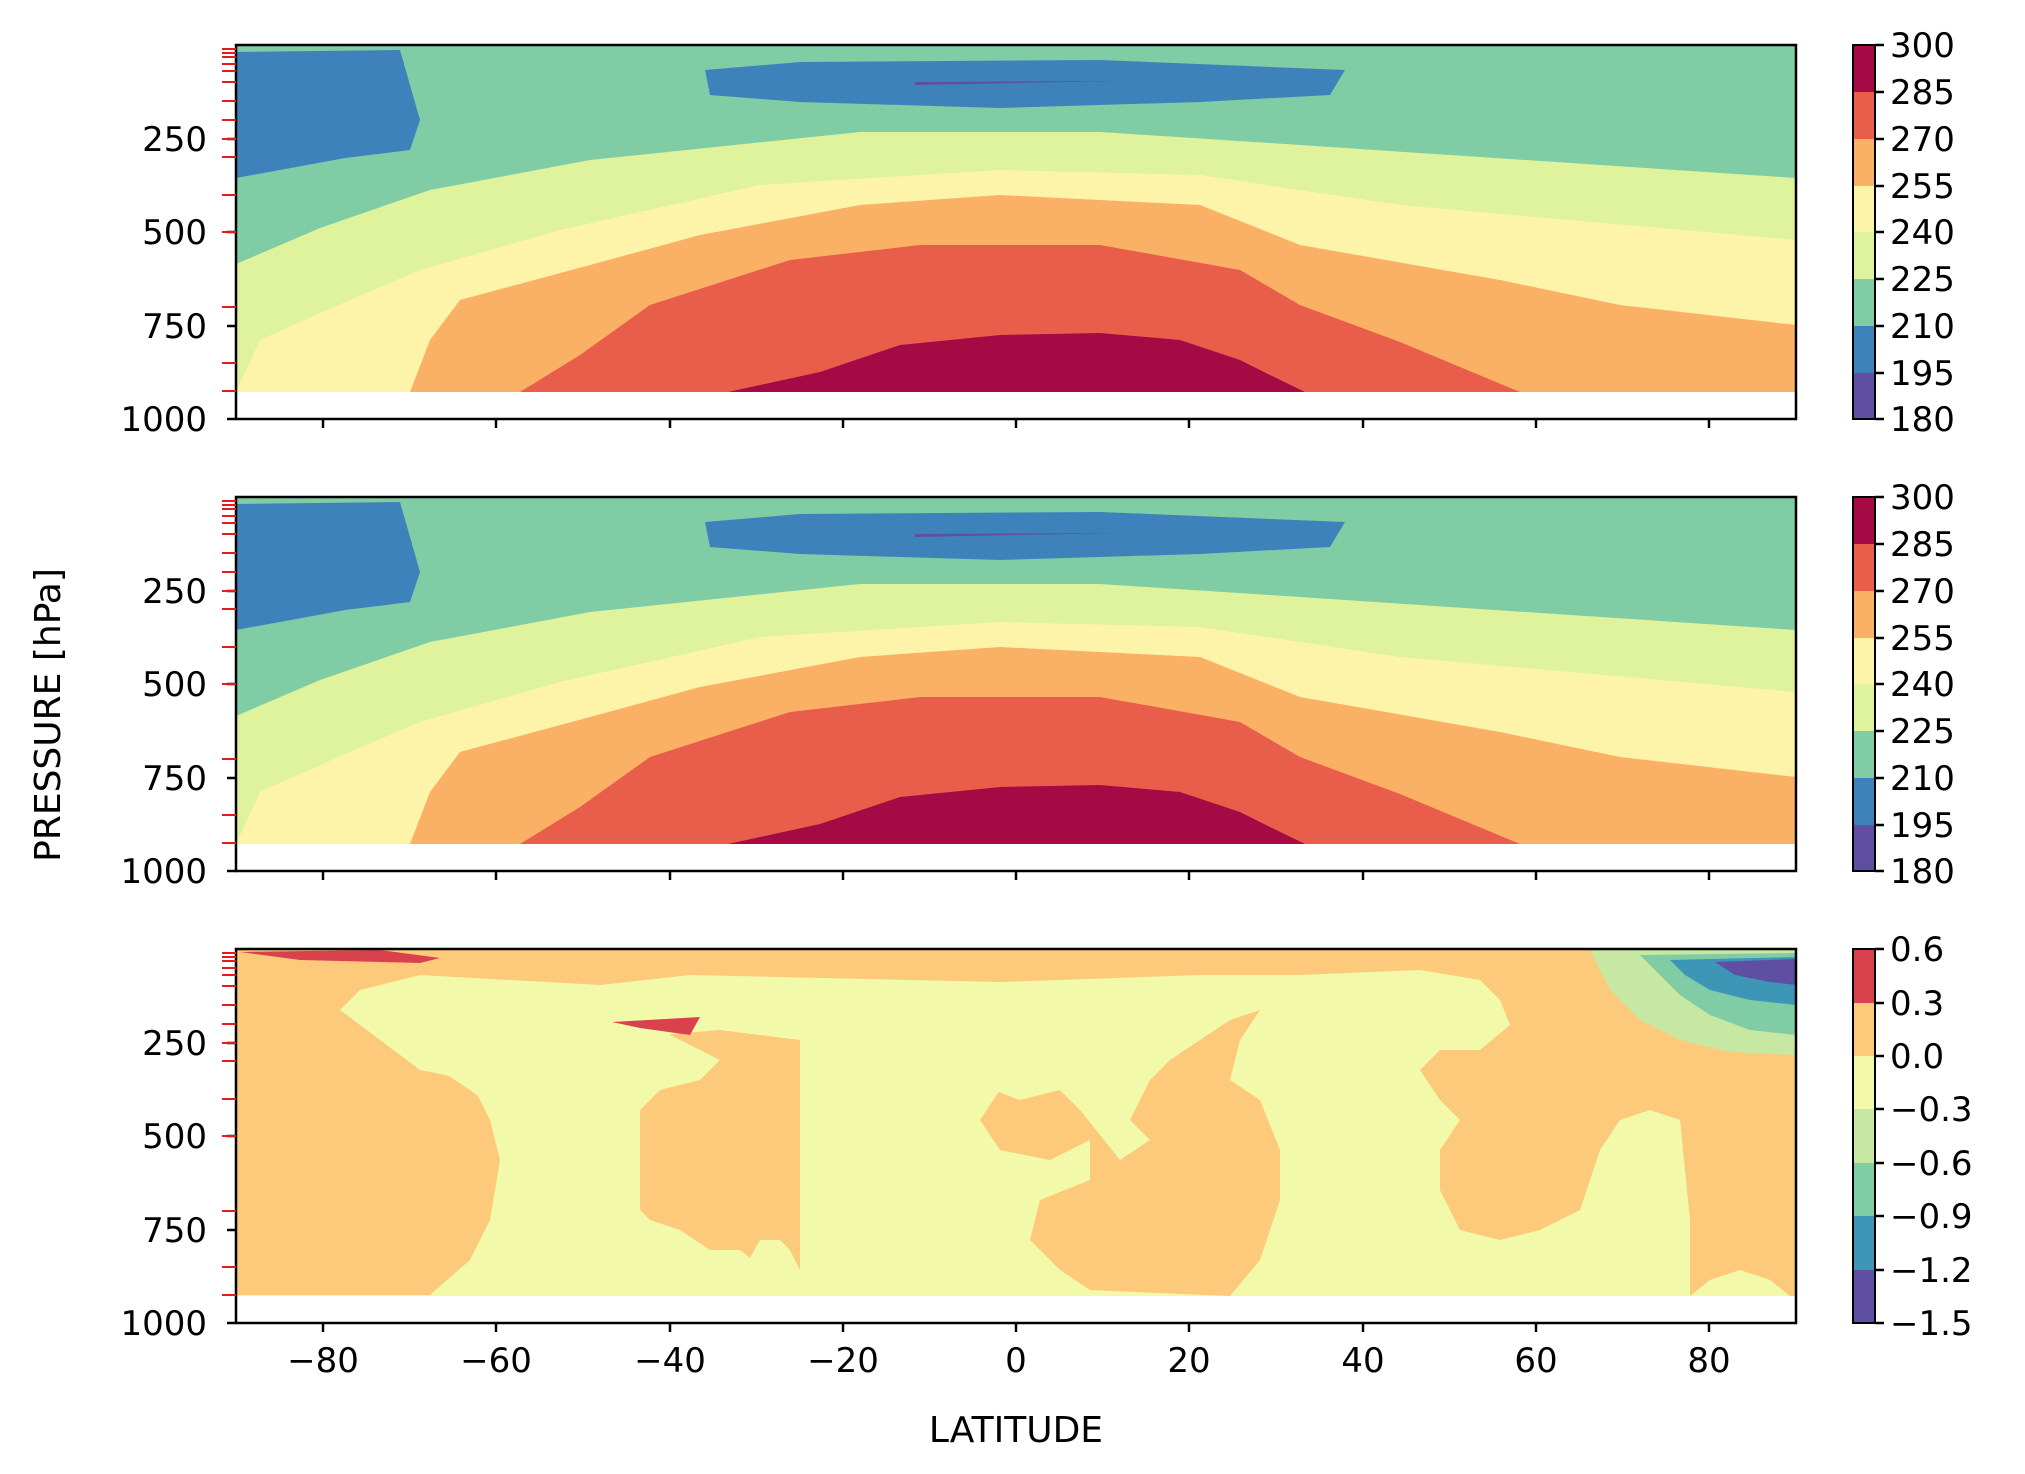 This screenshot has width=2025, height=1474. What do you see at coordinates (670, 1361) in the screenshot?
I see `x-tick-label: −40` at bounding box center [670, 1361].